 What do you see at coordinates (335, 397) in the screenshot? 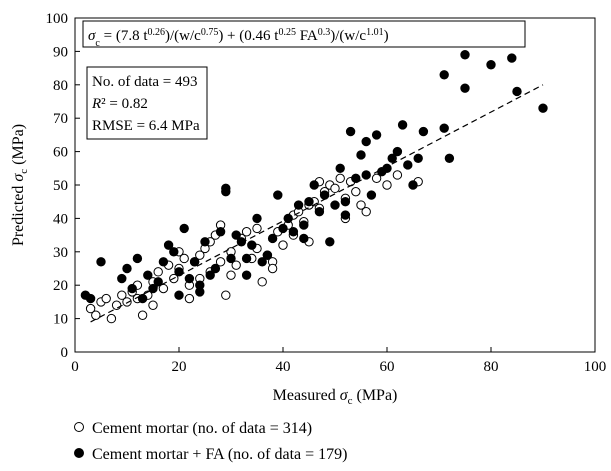
I see `x-axis-title: Measured σc (MPa)` at bounding box center [335, 397].